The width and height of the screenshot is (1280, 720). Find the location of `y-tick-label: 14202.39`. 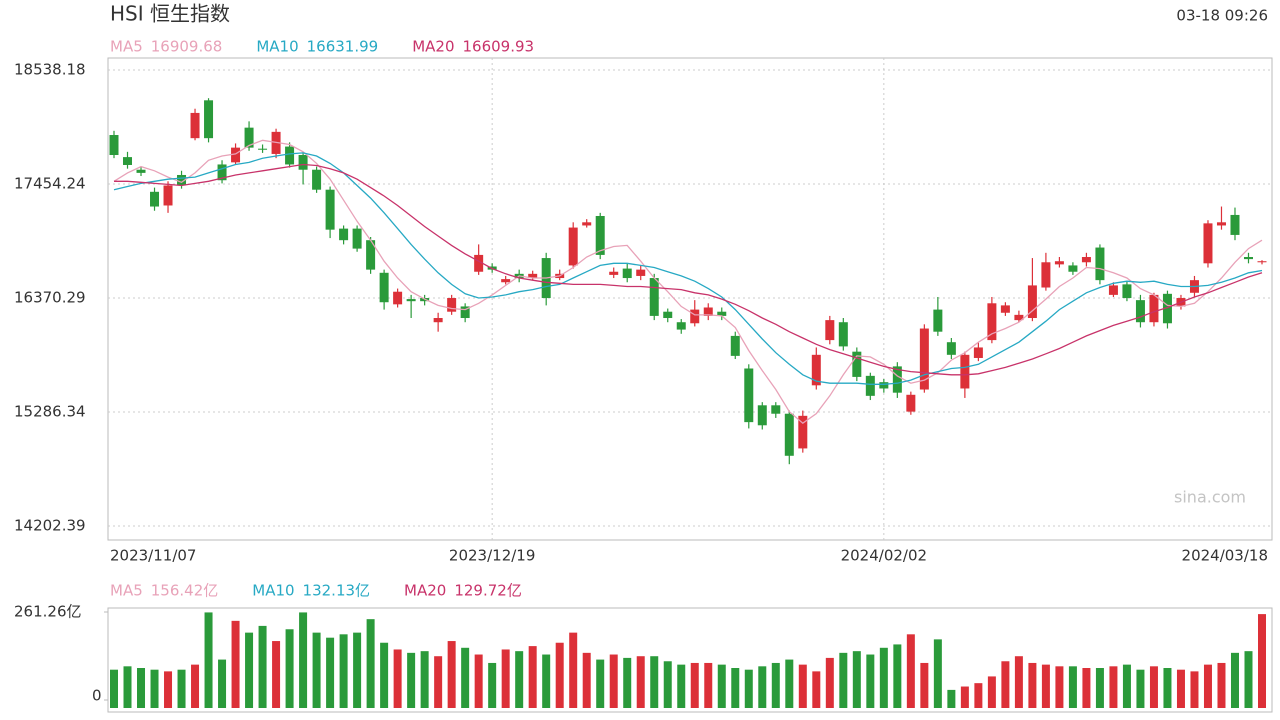

y-tick-label: 14202.39 is located at coordinates (50, 526).